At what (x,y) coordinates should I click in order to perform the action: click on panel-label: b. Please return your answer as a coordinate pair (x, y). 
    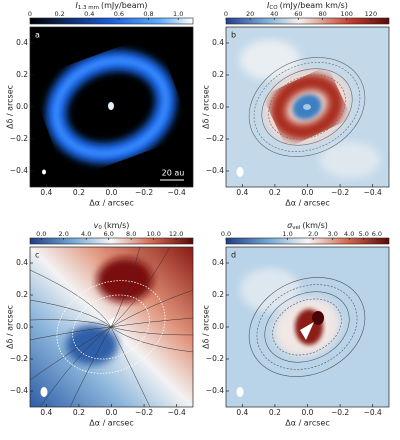
    Looking at the image, I should click on (233, 35).